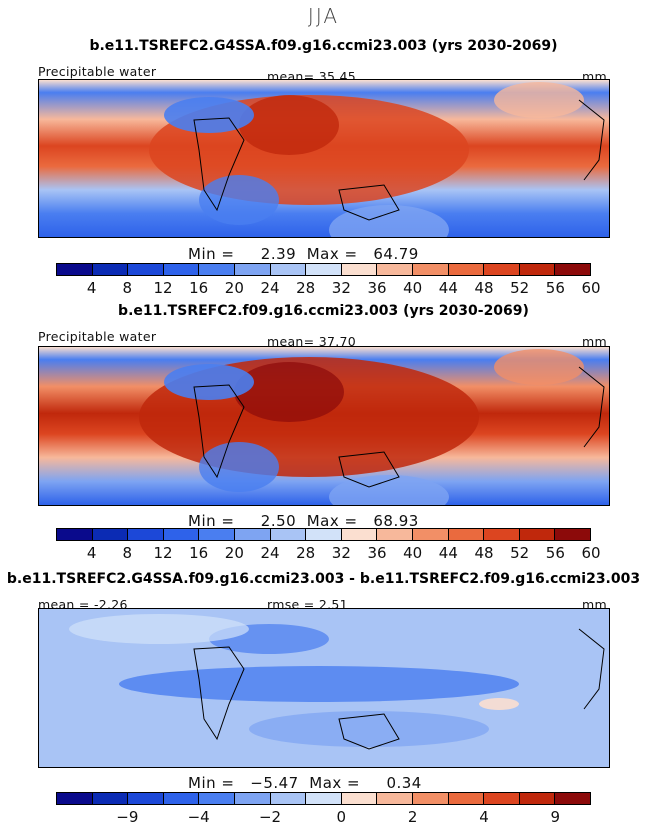 This screenshot has width=647, height=829. I want to click on colorbar-tick-label: 2, so click(412, 817).